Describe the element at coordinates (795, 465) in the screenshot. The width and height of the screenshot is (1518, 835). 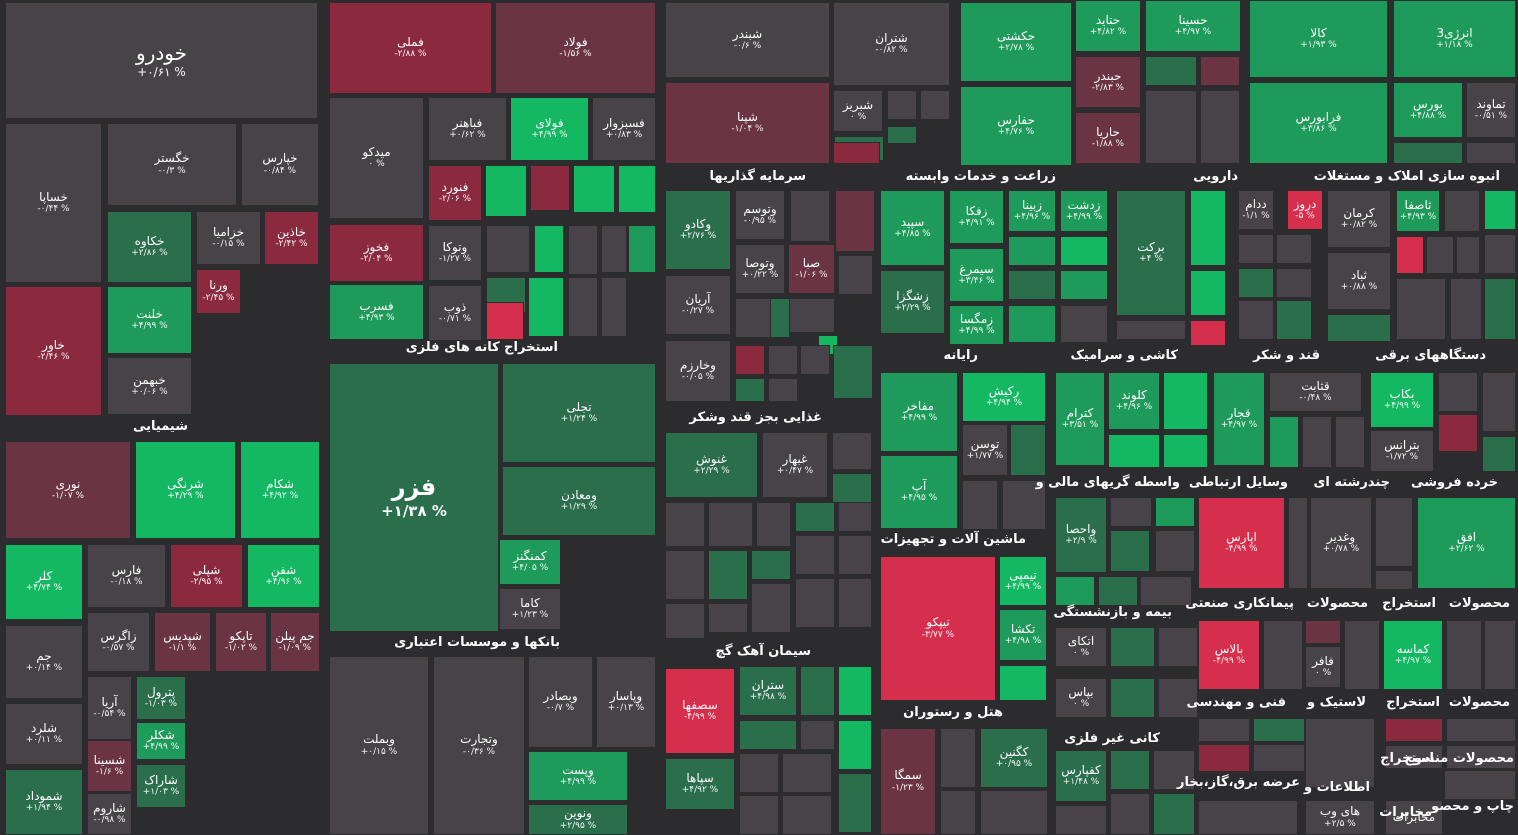
I see `stock-tile: غبهار +۰/۴۷ %` at that location.